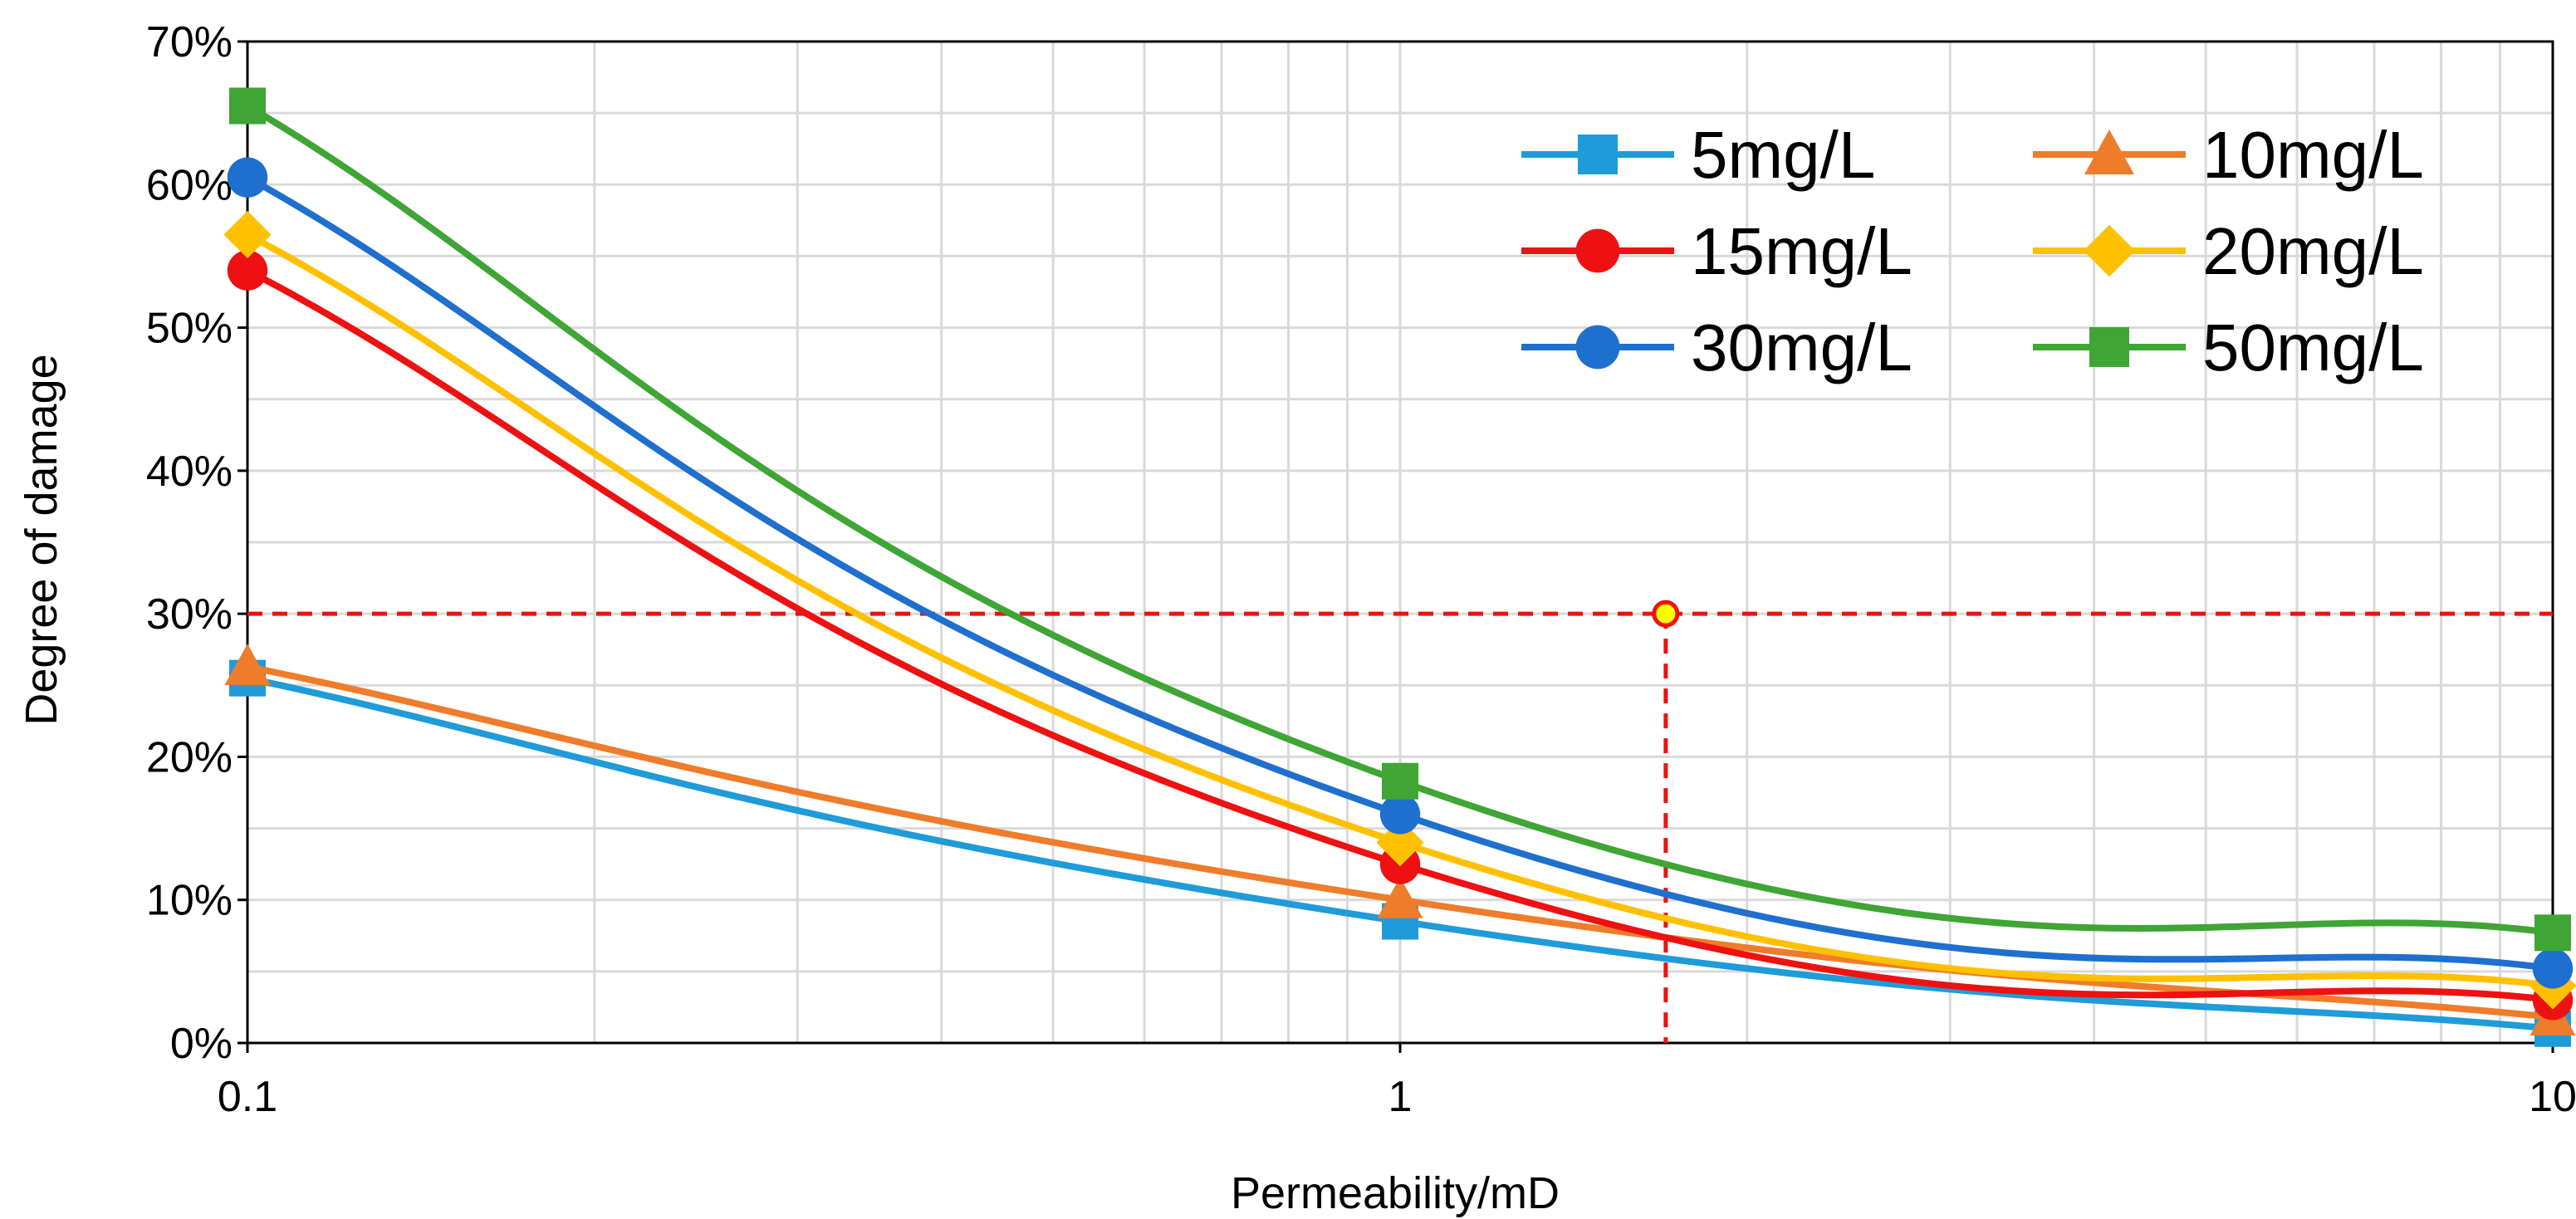 The image size is (2576, 1219). I want to click on legend-label: 15mg/L, so click(1802, 251).